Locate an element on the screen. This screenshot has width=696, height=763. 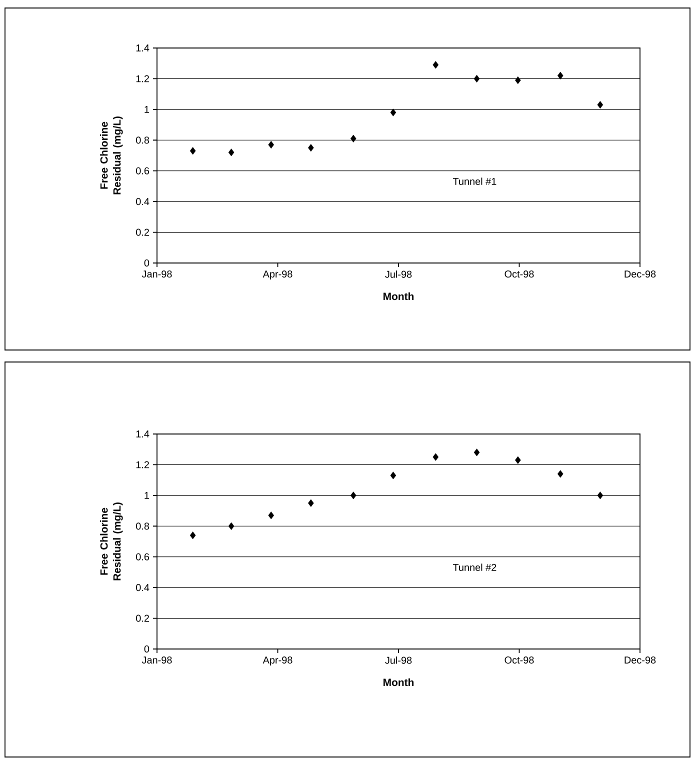
text: Tunnel #1 is located at coordinates (474, 181).